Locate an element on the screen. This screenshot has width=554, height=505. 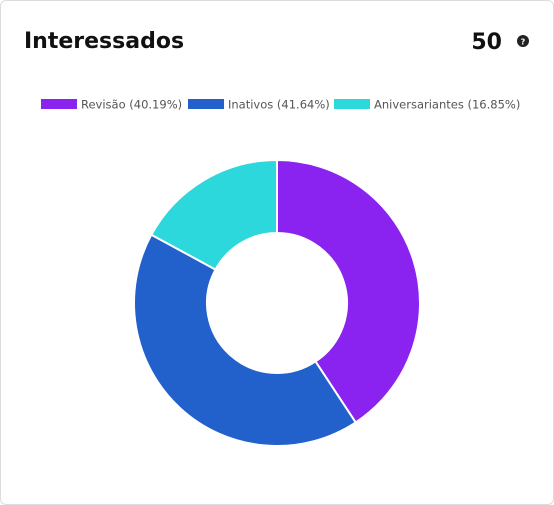
legend-label: Inativos (41.64%) is located at coordinates (279, 105).